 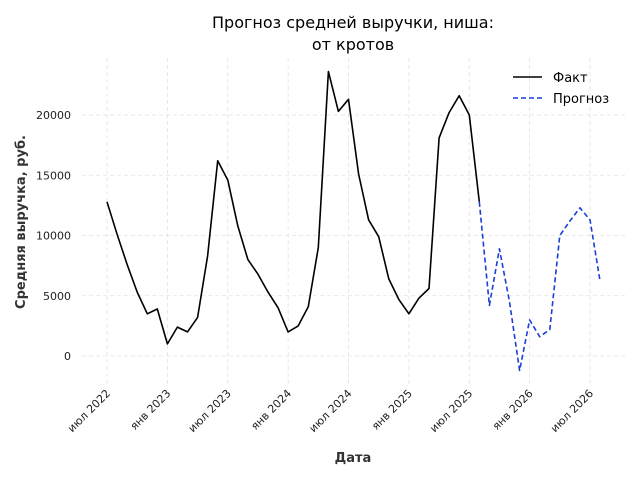 What do you see at coordinates (392, 410) in the screenshot?
I see `x-tick-label: янв 2025` at bounding box center [392, 410].